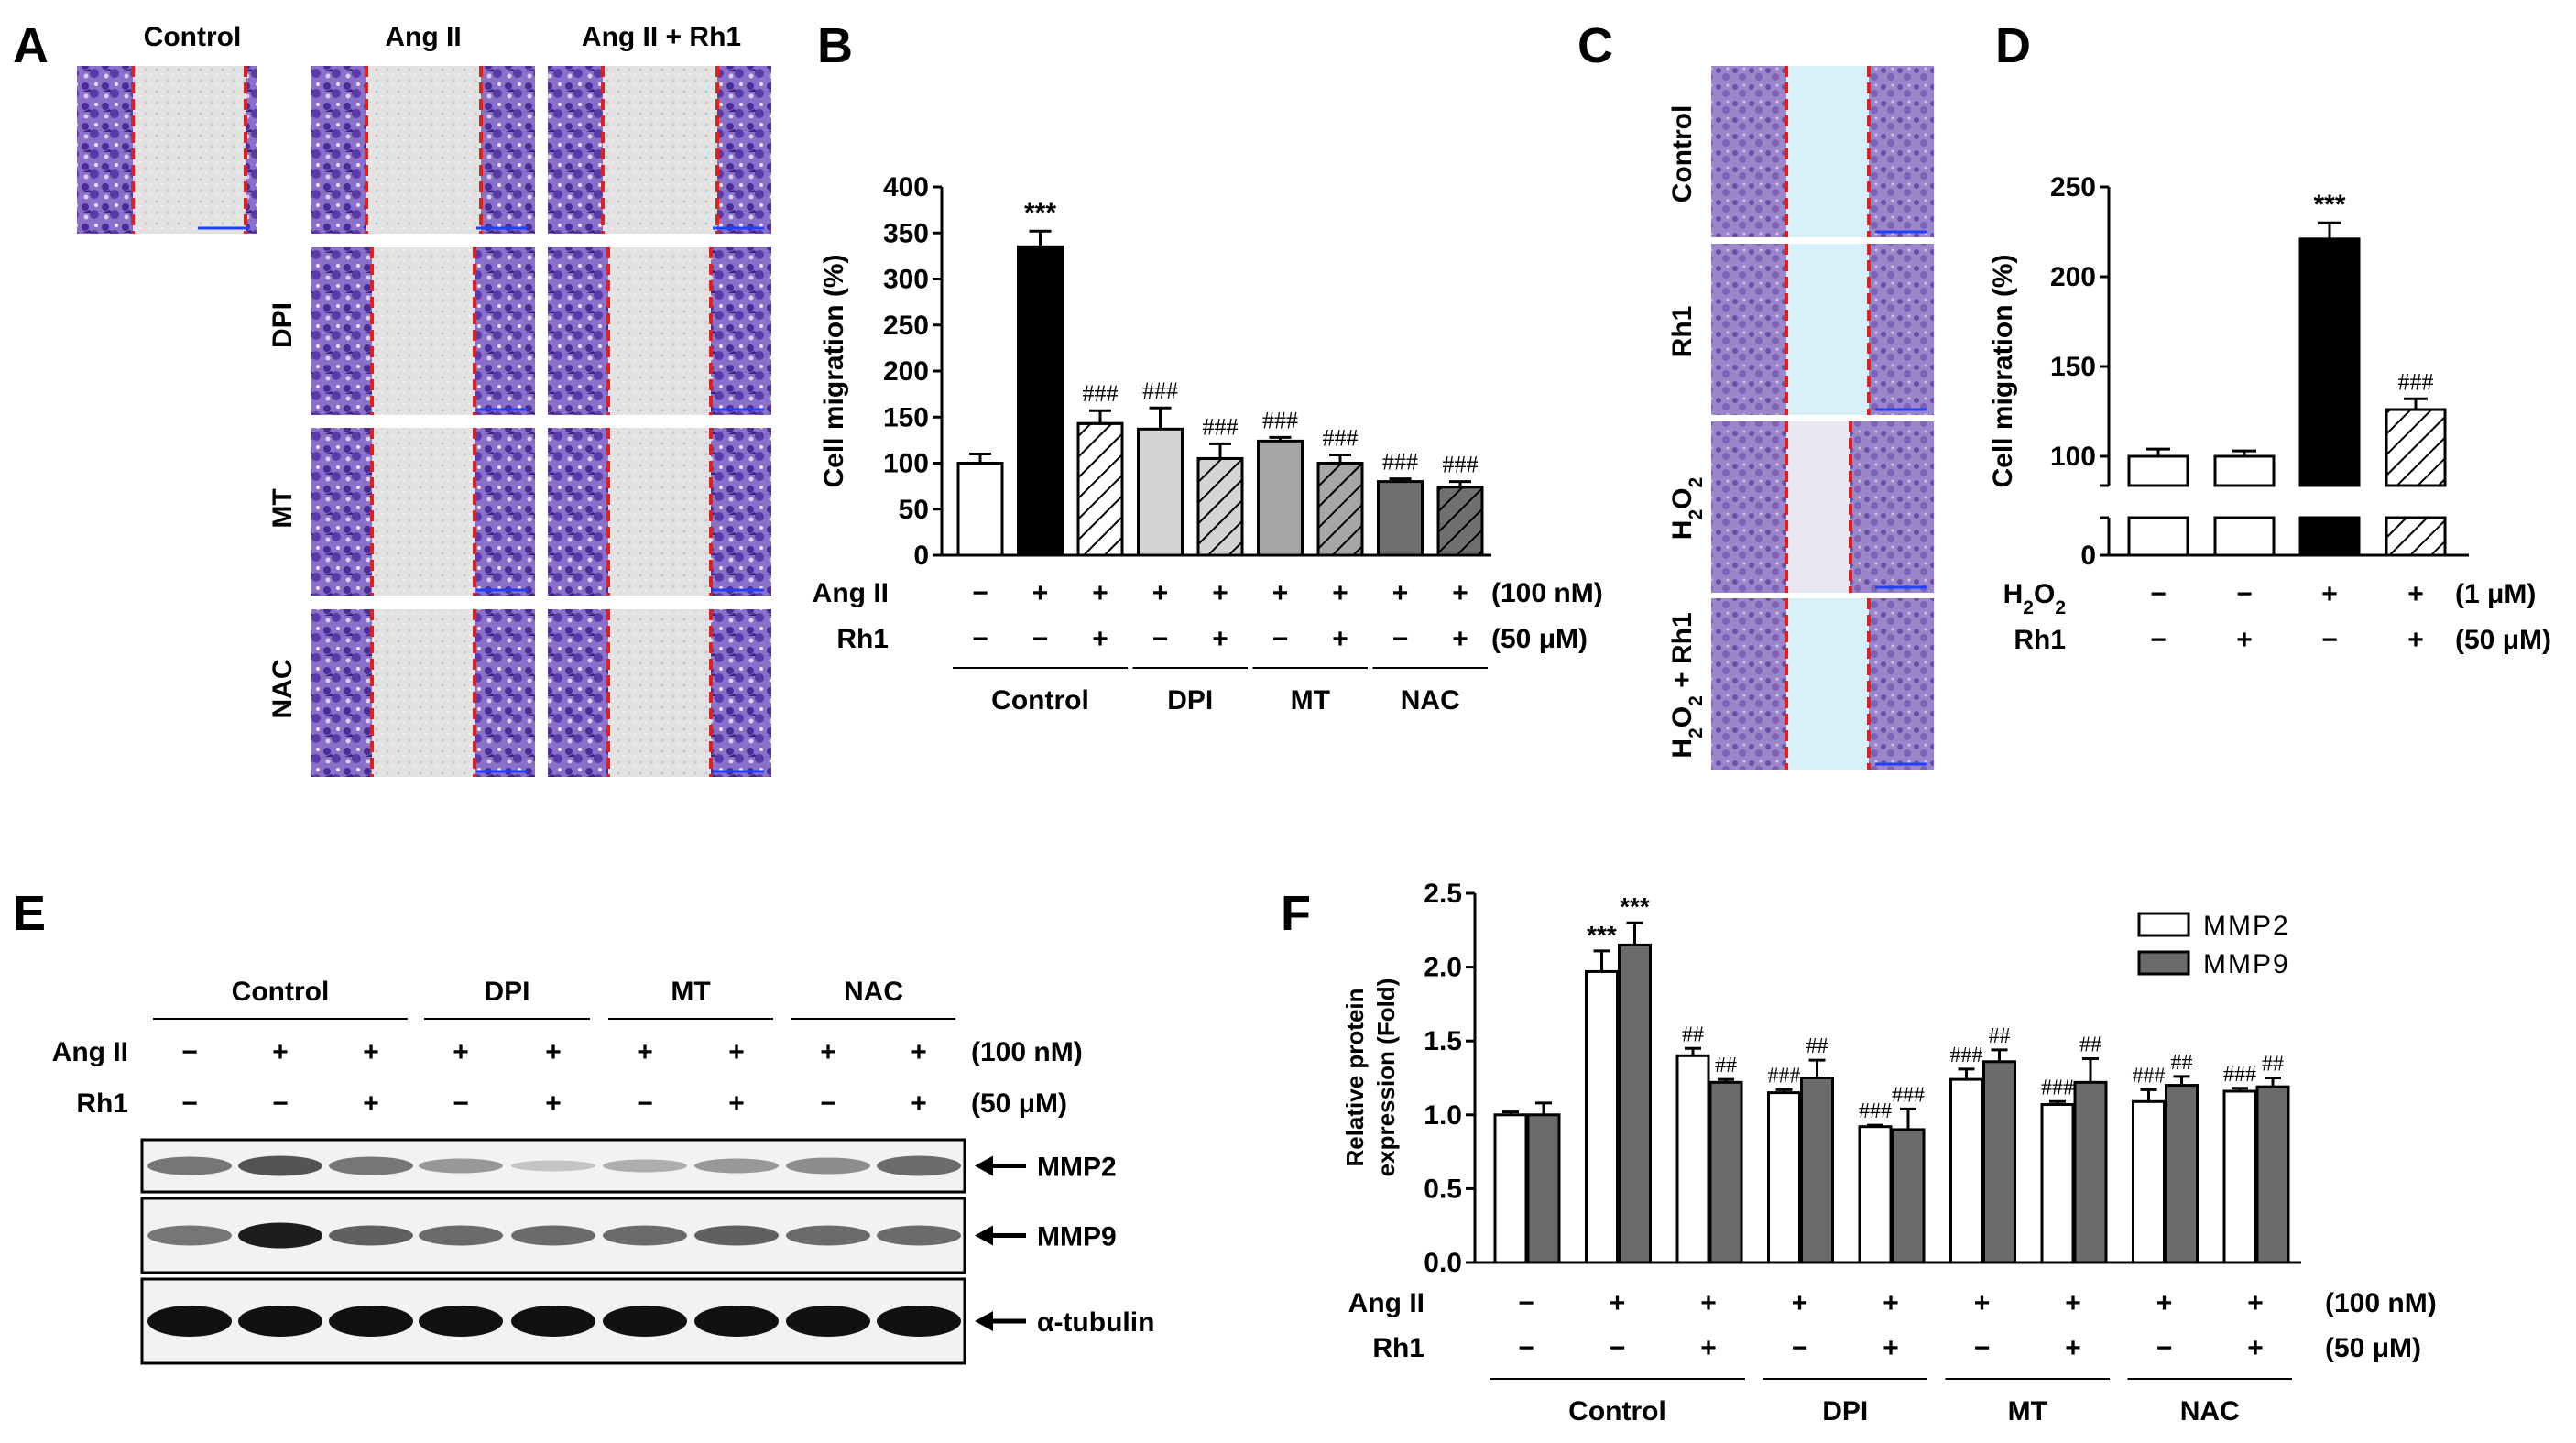 This screenshot has height=1443, width=2576. Describe the element at coordinates (906, 417) in the screenshot. I see `y-tick-label: 150` at that location.